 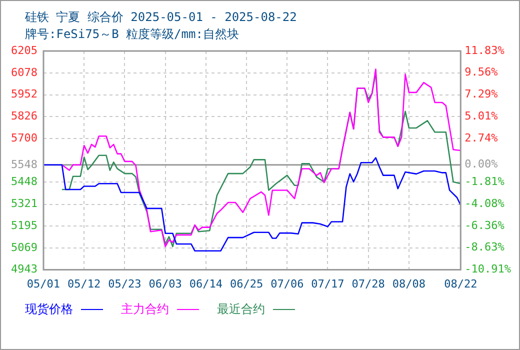 What do you see at coordinates (488, 269) in the screenshot?
I see `y2-tick-label: -10.91%` at bounding box center [488, 269].